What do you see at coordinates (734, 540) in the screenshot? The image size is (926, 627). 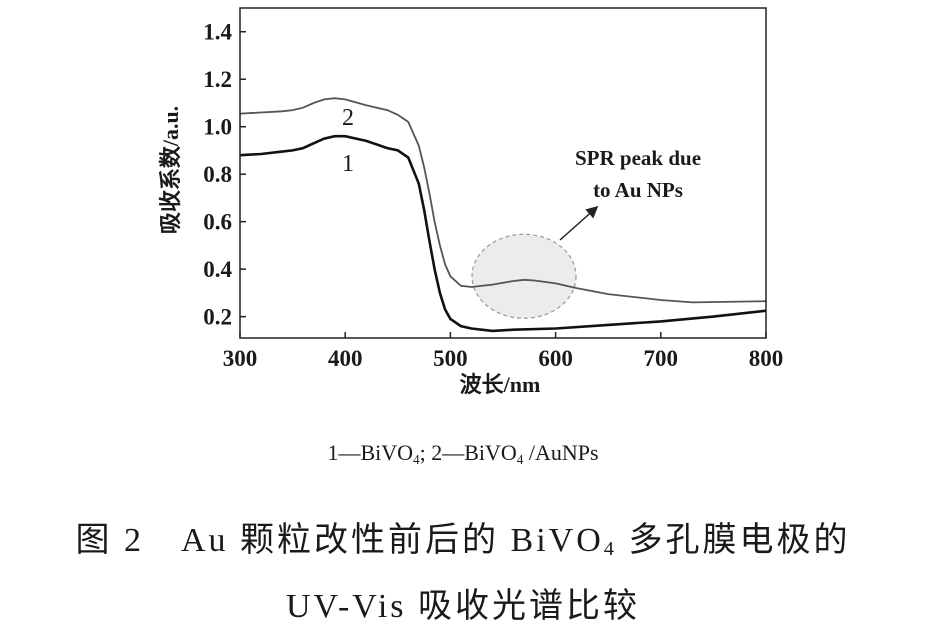 I see `caption-text: 多孔膜电极的` at bounding box center [734, 540].